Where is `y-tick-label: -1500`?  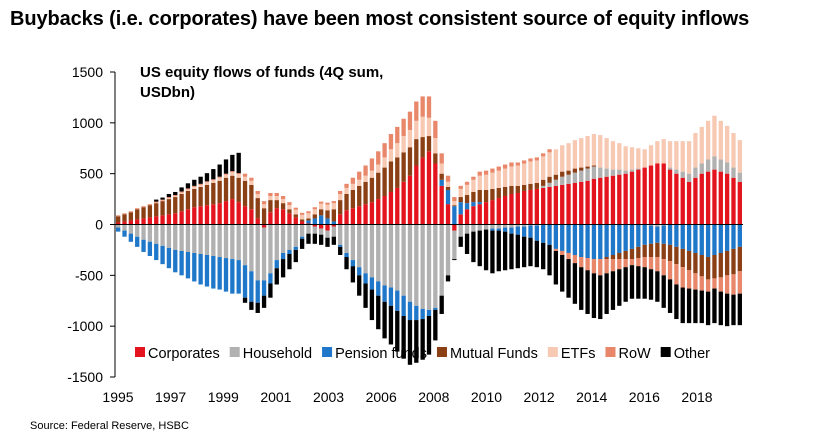 y-tick-label: -1500 is located at coordinates (85, 377).